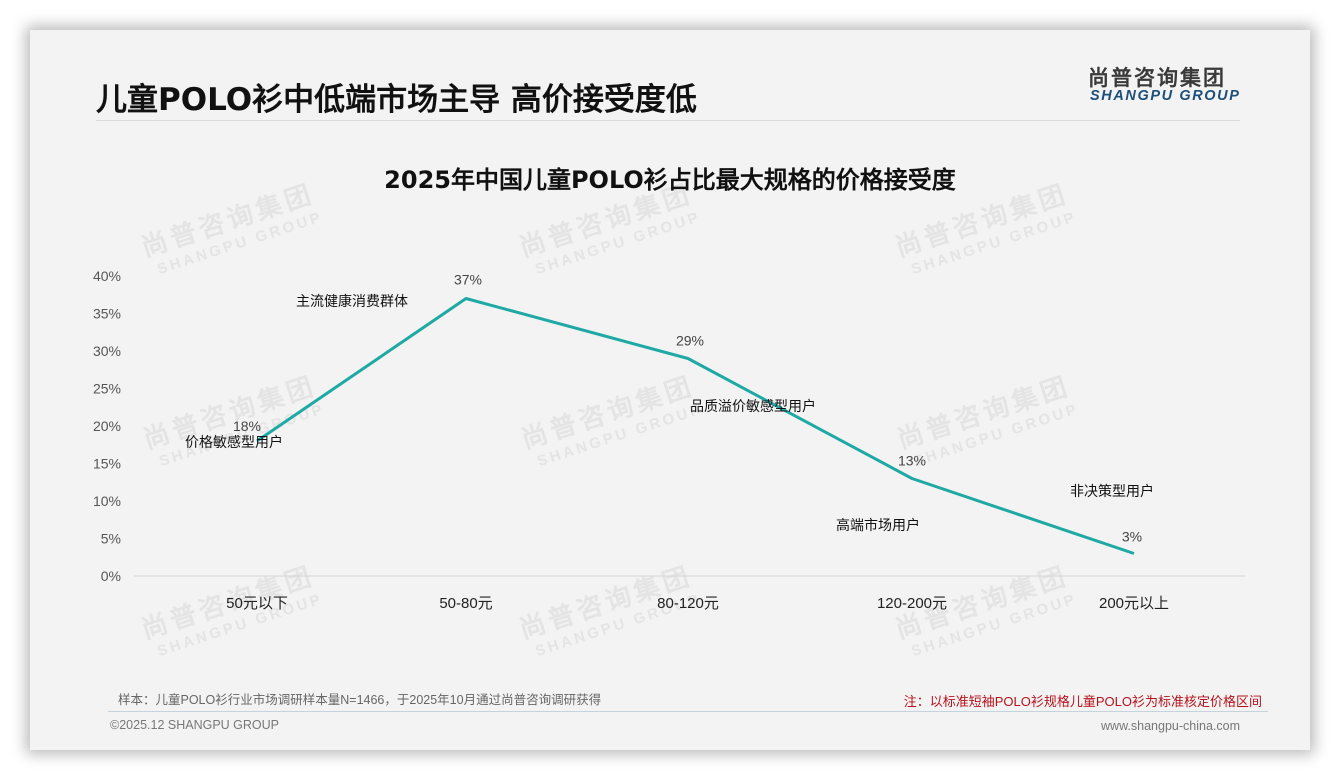 Image resolution: width=1340 pixels, height=780 pixels. Describe the element at coordinates (1134, 603) in the screenshot. I see `x-tick-label: 200元以上` at that location.